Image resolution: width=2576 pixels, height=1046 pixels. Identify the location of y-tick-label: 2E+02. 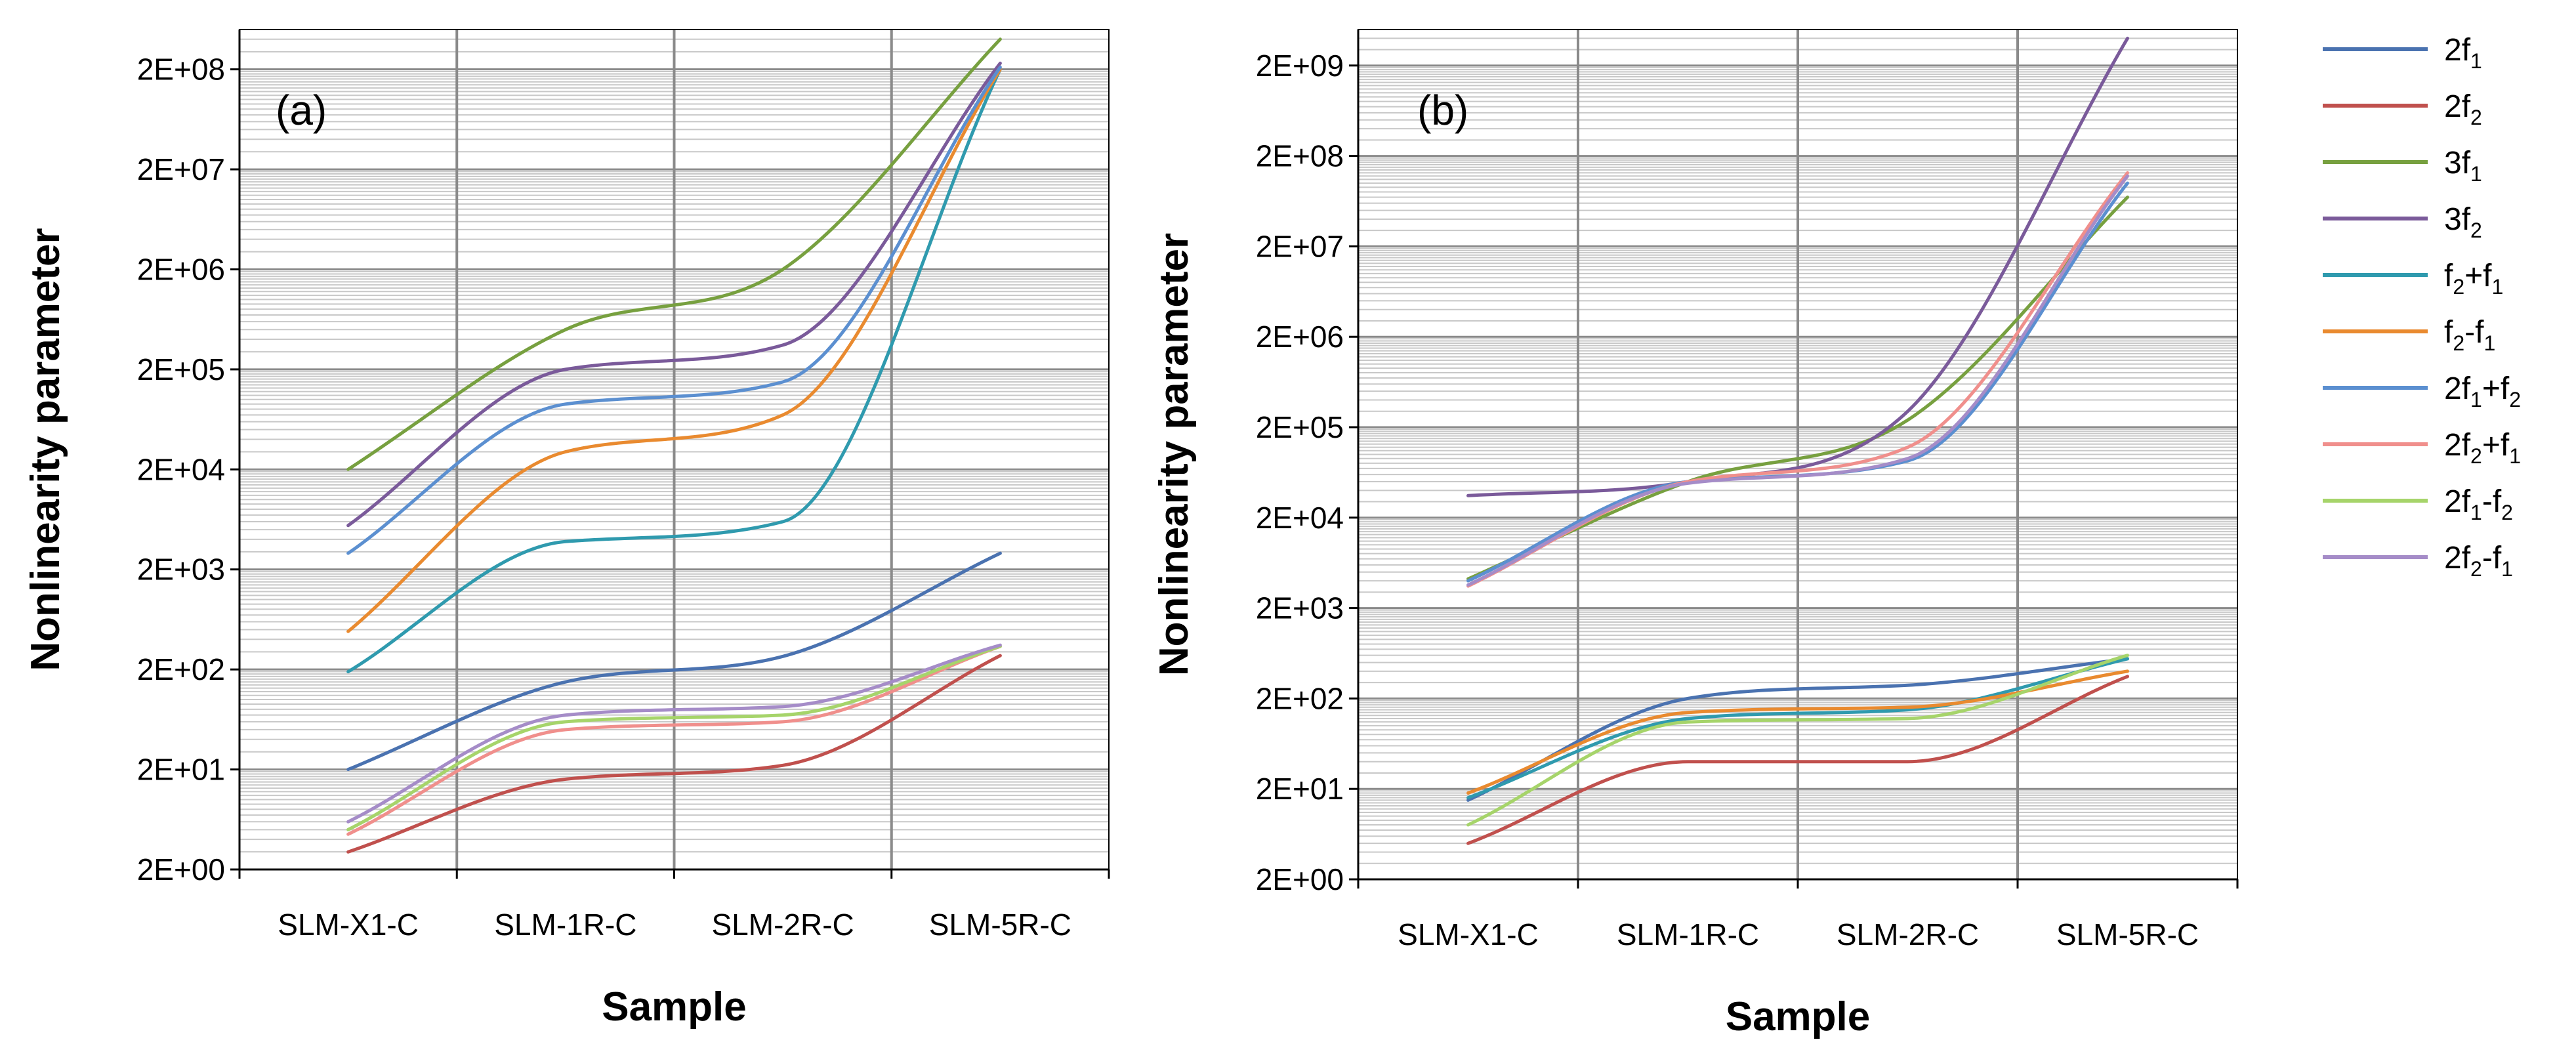
(181, 669).